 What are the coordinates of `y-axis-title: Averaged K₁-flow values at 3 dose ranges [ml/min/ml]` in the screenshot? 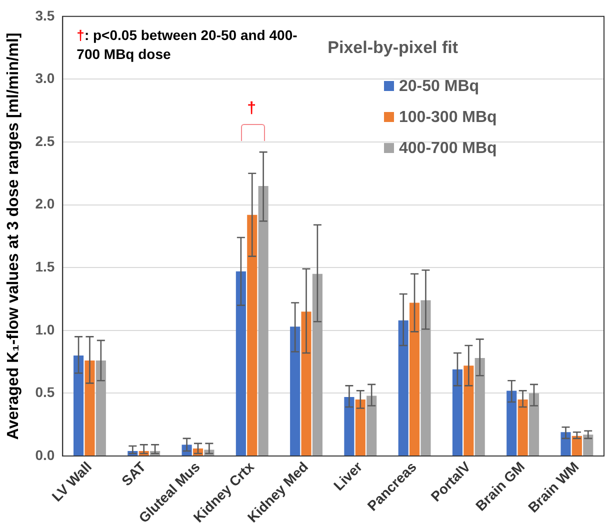 It's located at (13, 236).